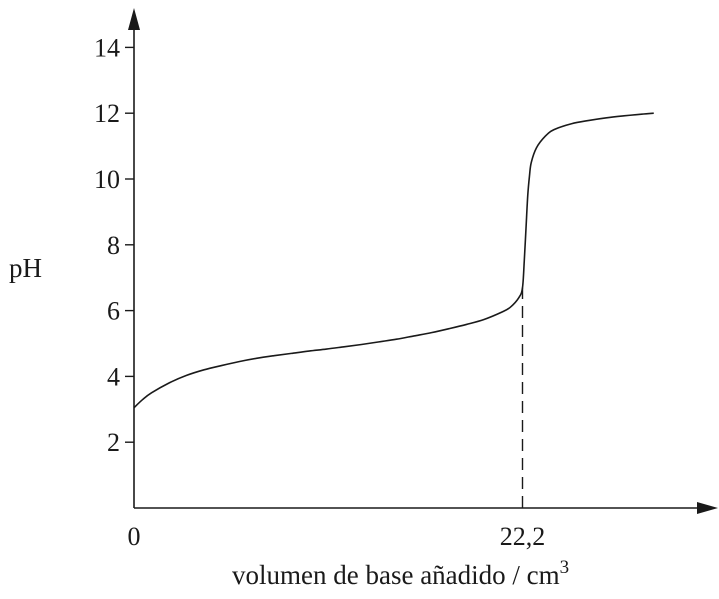 This screenshot has height=599, width=719. I want to click on x-axis-label-superscript: 3, so click(565, 567).